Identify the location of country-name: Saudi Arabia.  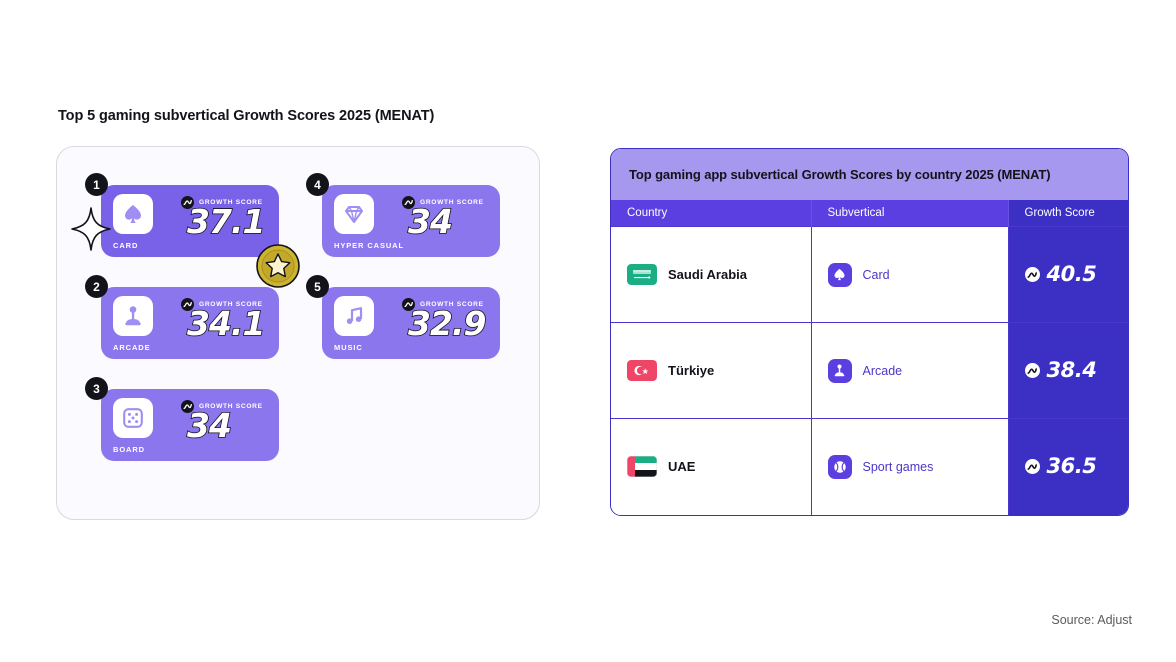
(707, 274).